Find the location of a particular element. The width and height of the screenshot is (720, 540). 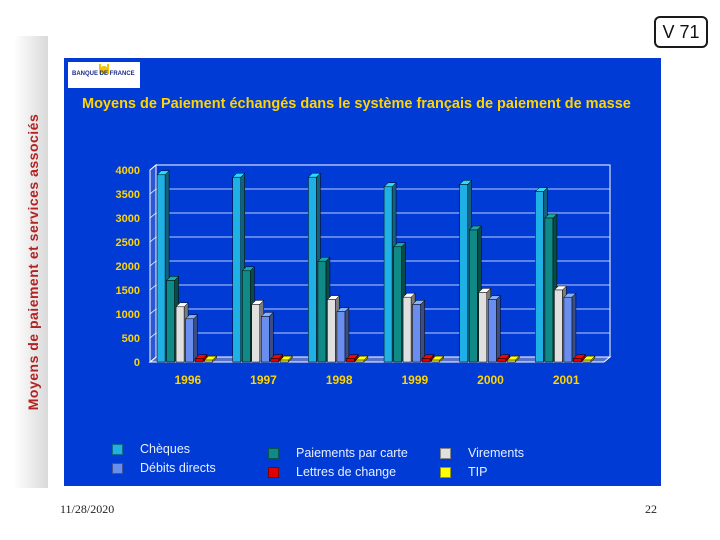

side-bar is located at coordinates (31, 262).